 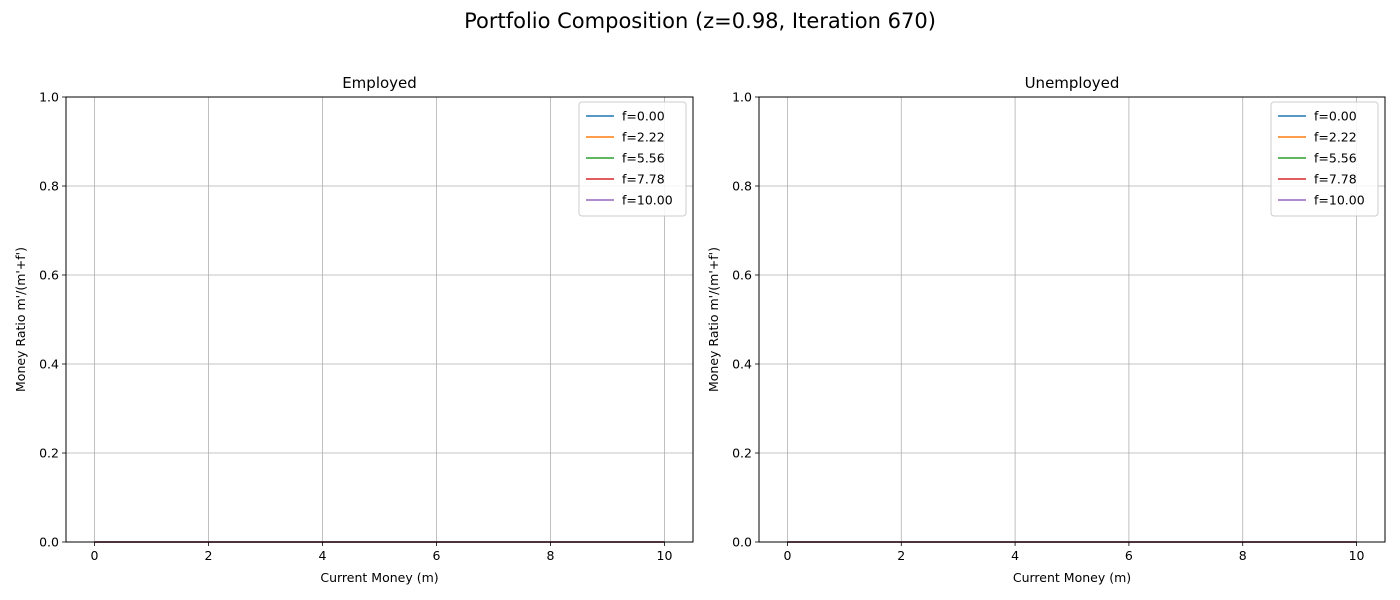 I want to click on employed-x-axis-label: Current Money (m), so click(x=379, y=577).